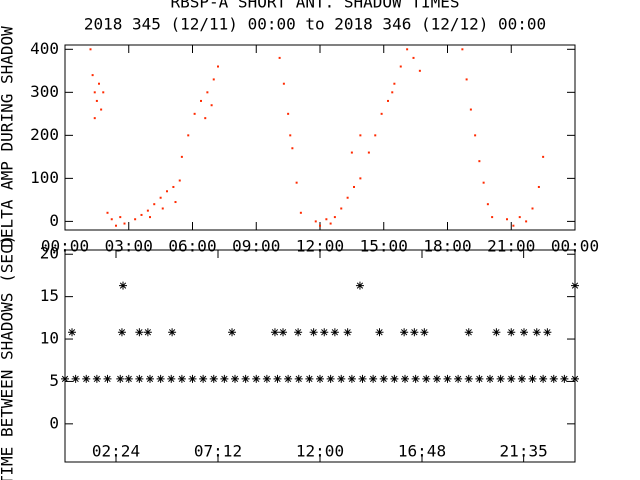 The height and width of the screenshot is (480, 640). What do you see at coordinates (422, 451) in the screenshot?
I see `x-tick-label: 16:48` at bounding box center [422, 451].